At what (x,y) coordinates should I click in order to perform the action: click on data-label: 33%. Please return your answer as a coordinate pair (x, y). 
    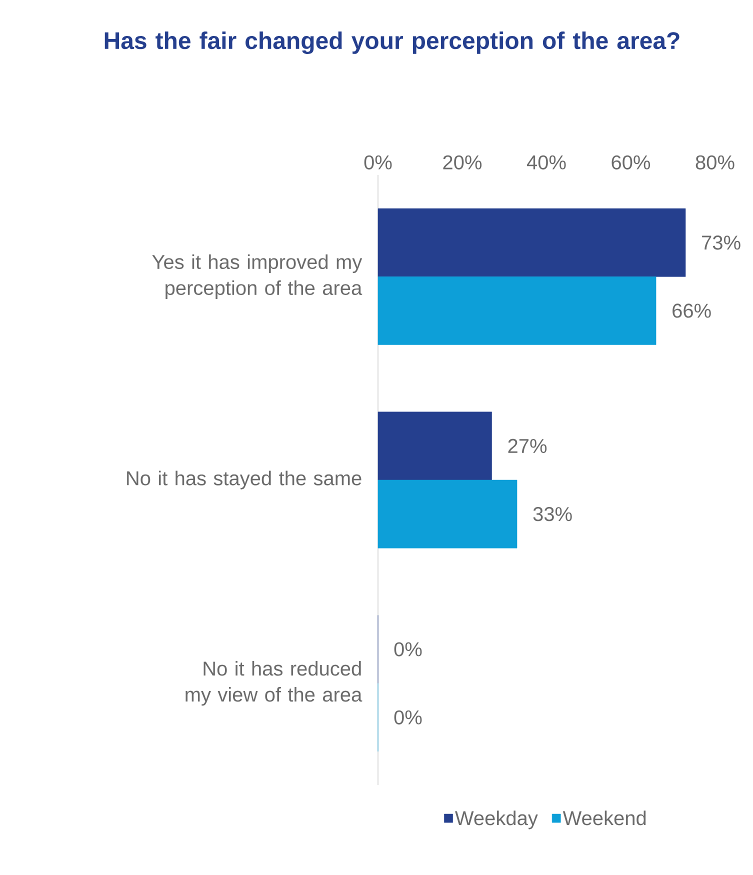
    Looking at the image, I should click on (552, 514).